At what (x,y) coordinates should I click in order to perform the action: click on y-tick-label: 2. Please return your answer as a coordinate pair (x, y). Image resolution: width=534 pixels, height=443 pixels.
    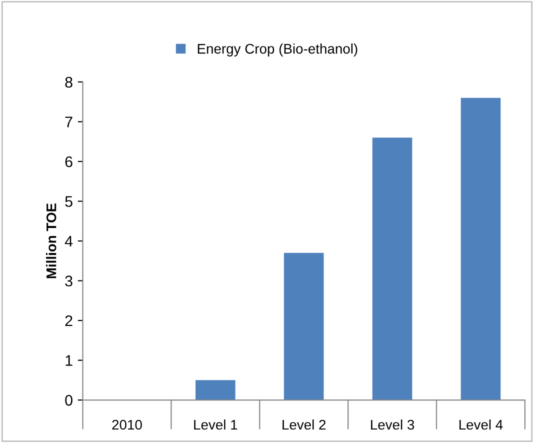
    Looking at the image, I should click on (68, 320).